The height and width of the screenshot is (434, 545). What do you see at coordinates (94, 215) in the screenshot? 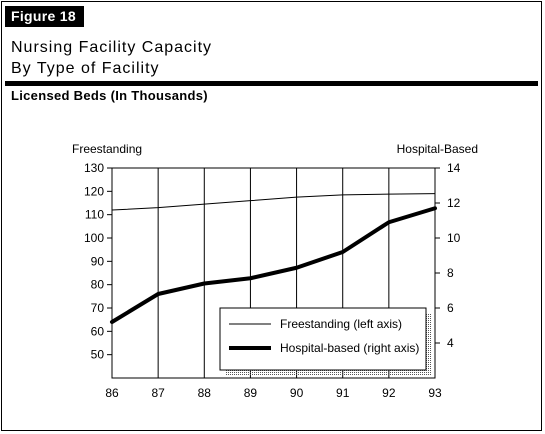
I see `left-tick-label-110: 110` at bounding box center [94, 215].